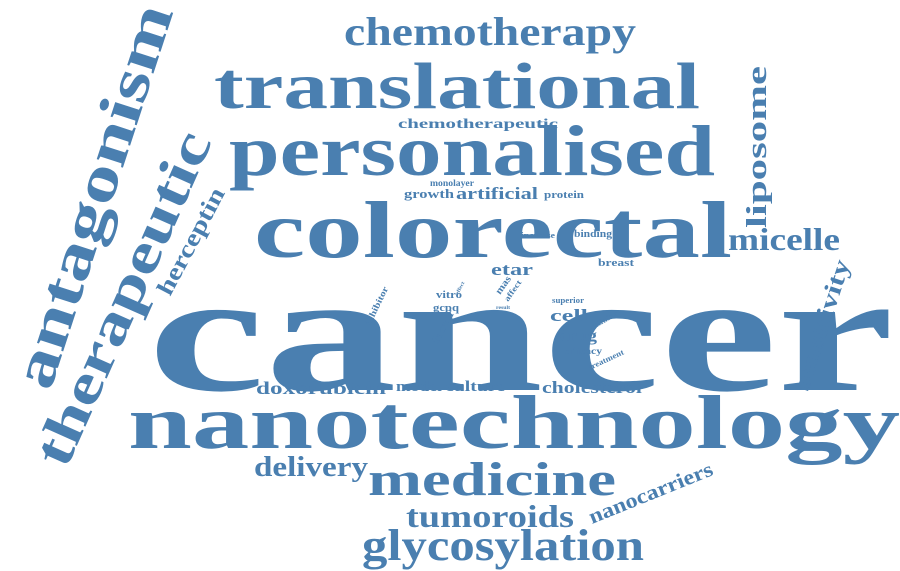 The height and width of the screenshot is (571, 900). What do you see at coordinates (564, 195) in the screenshot?
I see `word-protein: protein` at bounding box center [564, 195].